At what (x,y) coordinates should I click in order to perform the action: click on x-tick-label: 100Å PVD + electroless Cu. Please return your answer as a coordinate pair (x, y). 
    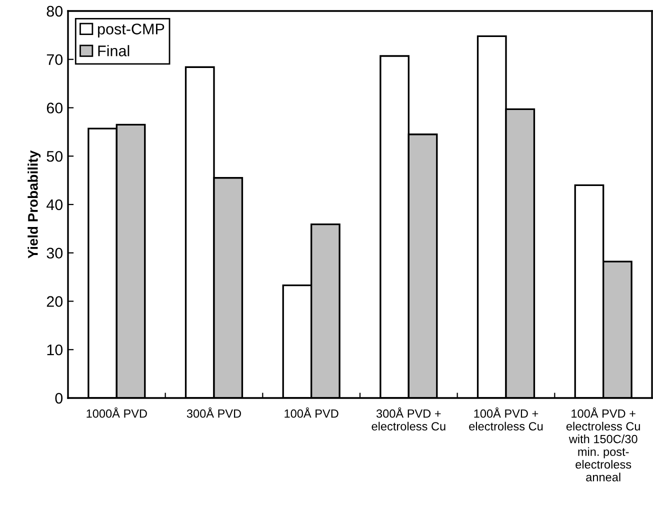
    Looking at the image, I should click on (506, 418).